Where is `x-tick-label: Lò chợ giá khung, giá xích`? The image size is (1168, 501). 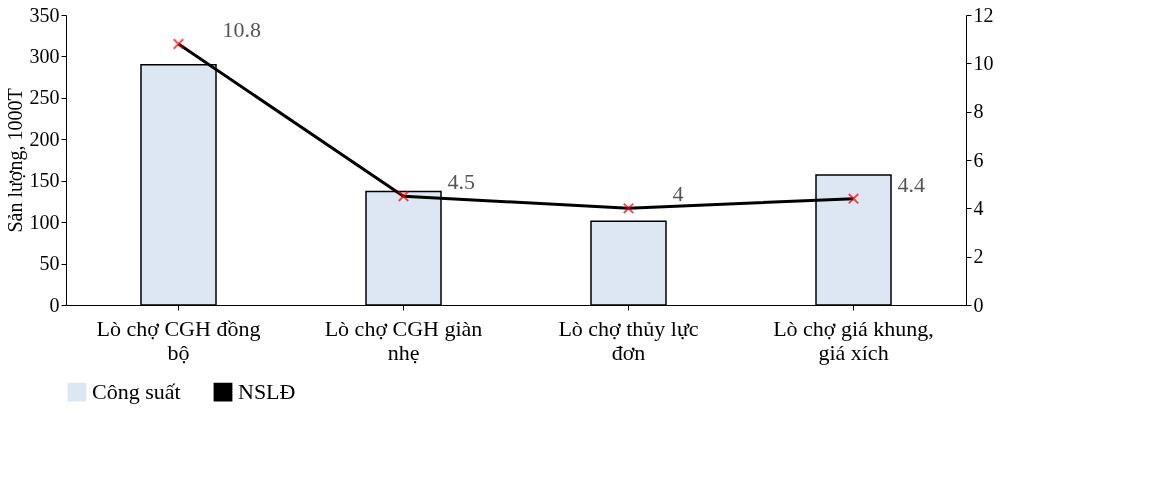
x-tick-label: Lò chợ giá khung, giá xích is located at coordinates (853, 340).